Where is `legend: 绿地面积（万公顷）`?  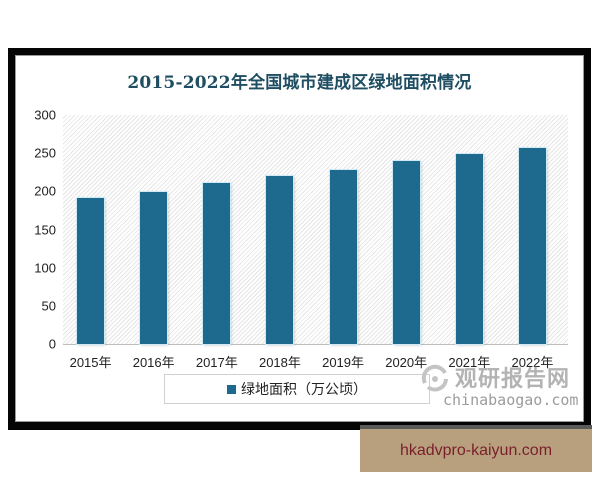
legend: 绿地面积（万公顷） is located at coordinates (297, 389).